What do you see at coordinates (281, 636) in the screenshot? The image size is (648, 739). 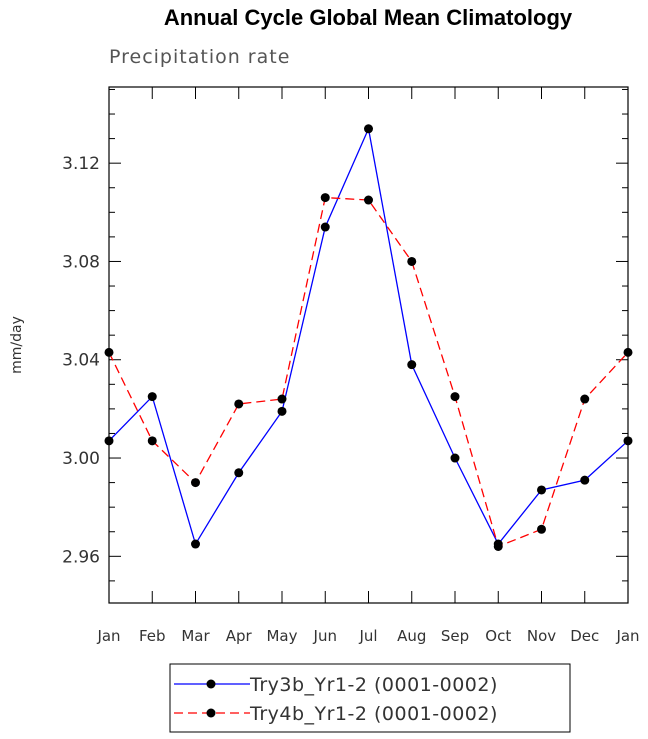 I see `x-tick-label: May` at bounding box center [281, 636].